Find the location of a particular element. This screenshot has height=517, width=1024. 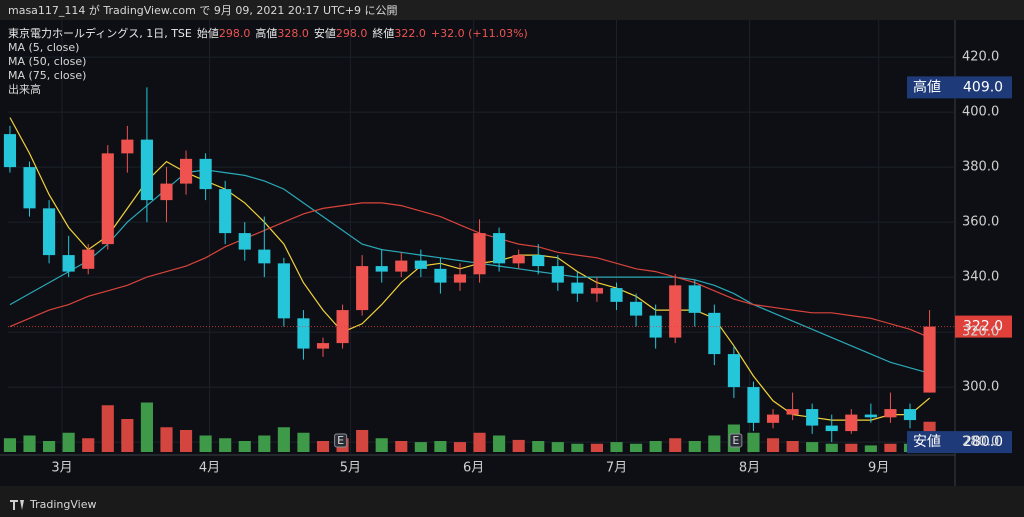

marker-value: 409.0 is located at coordinates (983, 87).